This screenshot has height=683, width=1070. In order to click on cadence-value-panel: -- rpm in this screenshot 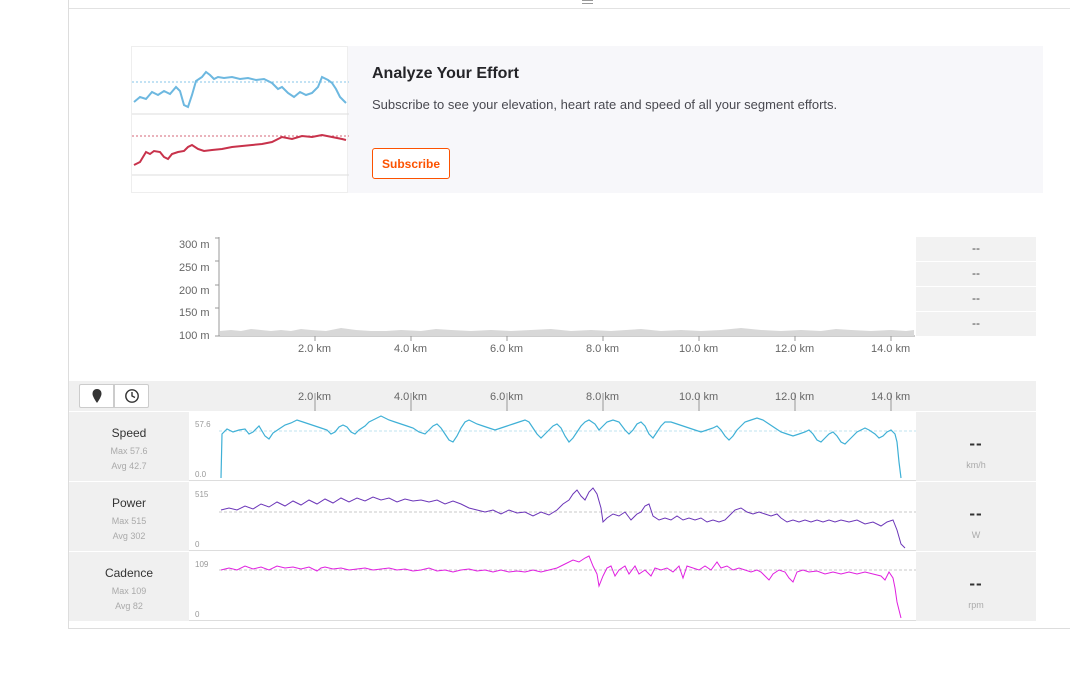, I will do `click(976, 586)`.